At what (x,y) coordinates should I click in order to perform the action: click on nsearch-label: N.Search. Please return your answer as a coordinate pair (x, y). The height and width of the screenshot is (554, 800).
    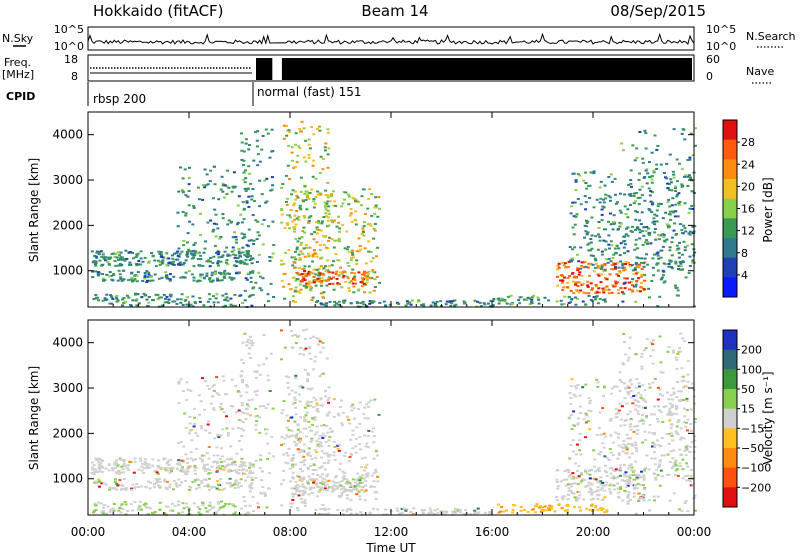
    Looking at the image, I should click on (771, 36).